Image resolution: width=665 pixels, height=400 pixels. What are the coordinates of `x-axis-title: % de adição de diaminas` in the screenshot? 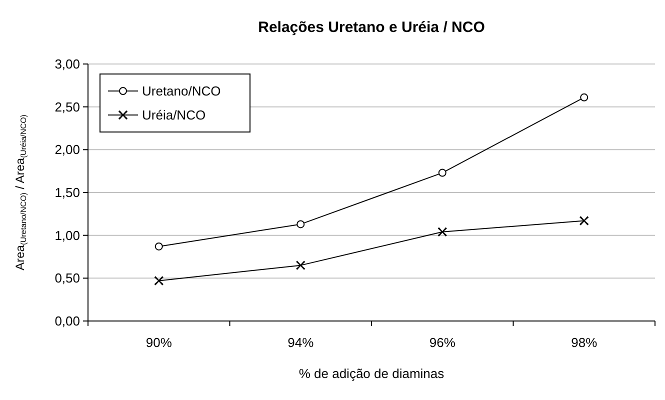 It's located at (371, 373).